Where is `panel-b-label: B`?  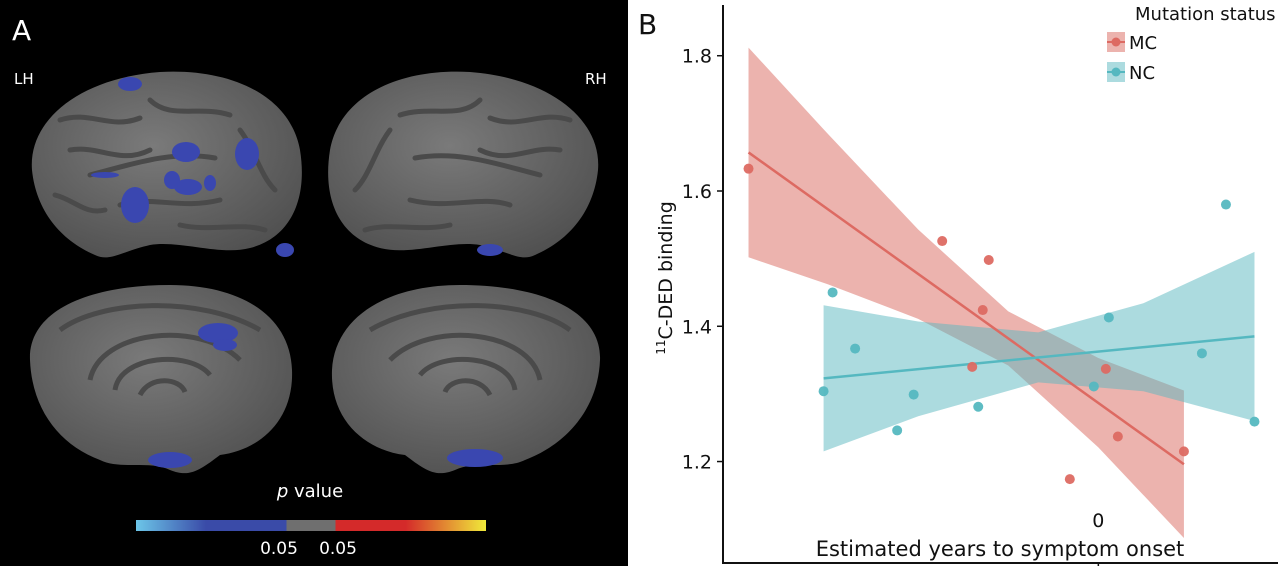
panel-b-label: B is located at coordinates (647, 24).